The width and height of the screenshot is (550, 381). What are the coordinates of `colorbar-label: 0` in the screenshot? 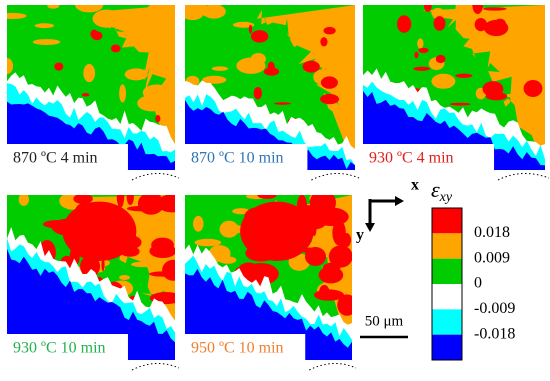 It's located at (478, 283).